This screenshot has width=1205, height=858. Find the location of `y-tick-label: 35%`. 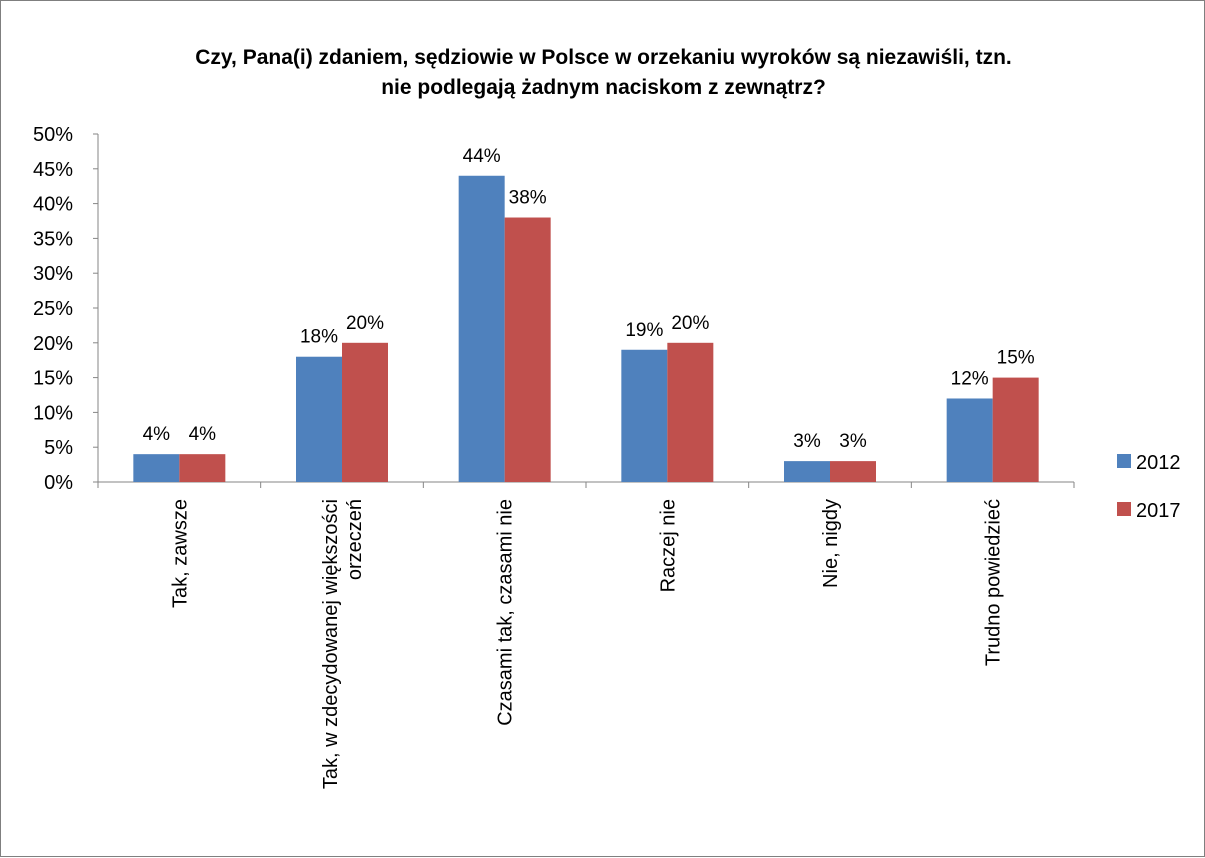

y-tick-label: 35% is located at coordinates (53, 239).